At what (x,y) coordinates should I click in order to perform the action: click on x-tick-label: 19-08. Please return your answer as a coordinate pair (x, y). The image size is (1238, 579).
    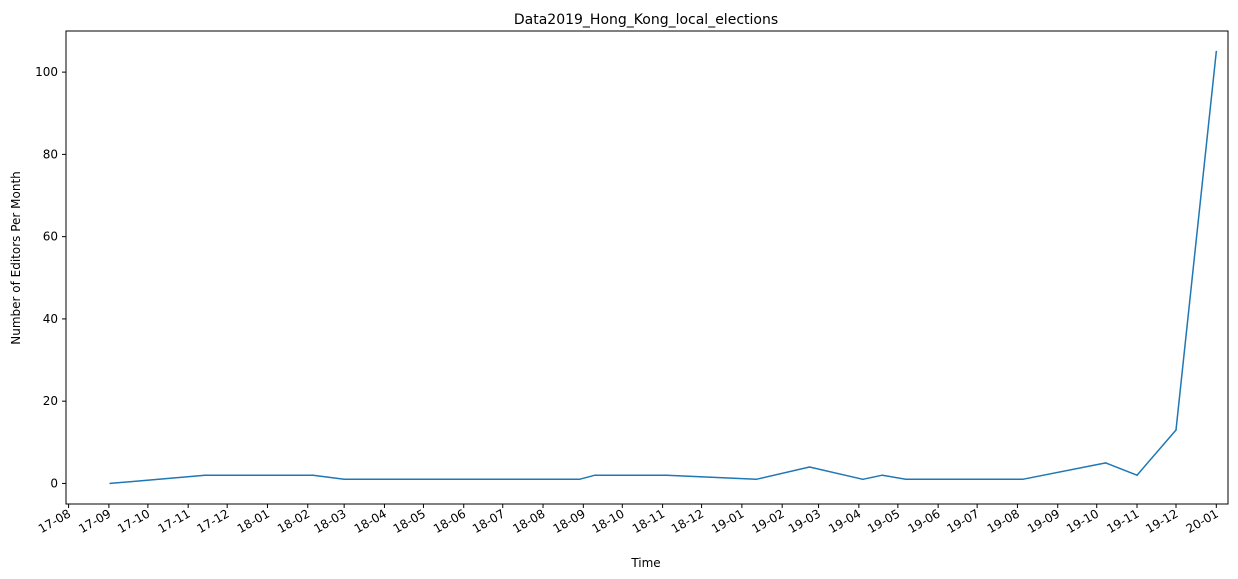
    Looking at the image, I should click on (1003, 521).